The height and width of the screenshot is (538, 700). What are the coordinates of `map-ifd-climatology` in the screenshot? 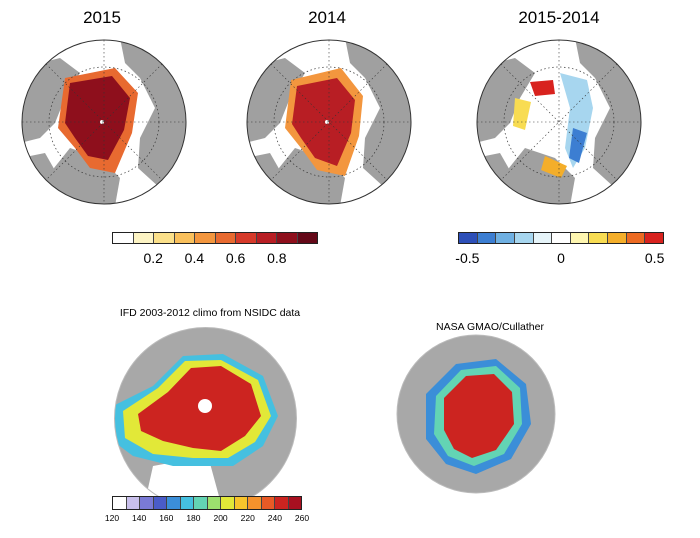 It's located at (205, 418).